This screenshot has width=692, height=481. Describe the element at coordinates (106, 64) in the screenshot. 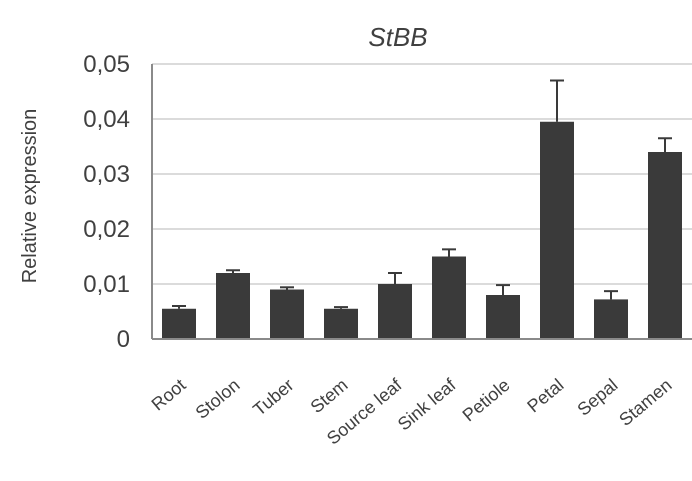

I see `y-tick-label: 0,05` at that location.